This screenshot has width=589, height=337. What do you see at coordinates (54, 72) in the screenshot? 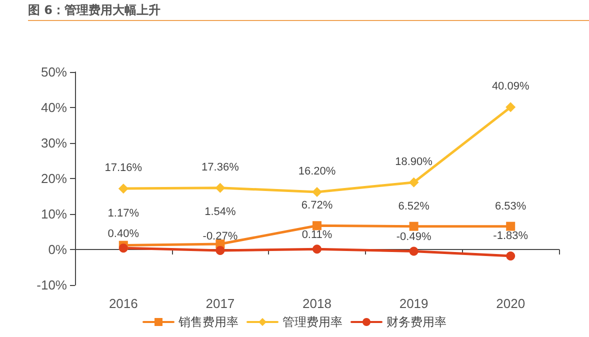
I see `y-tick-label: 50%` at bounding box center [54, 72].